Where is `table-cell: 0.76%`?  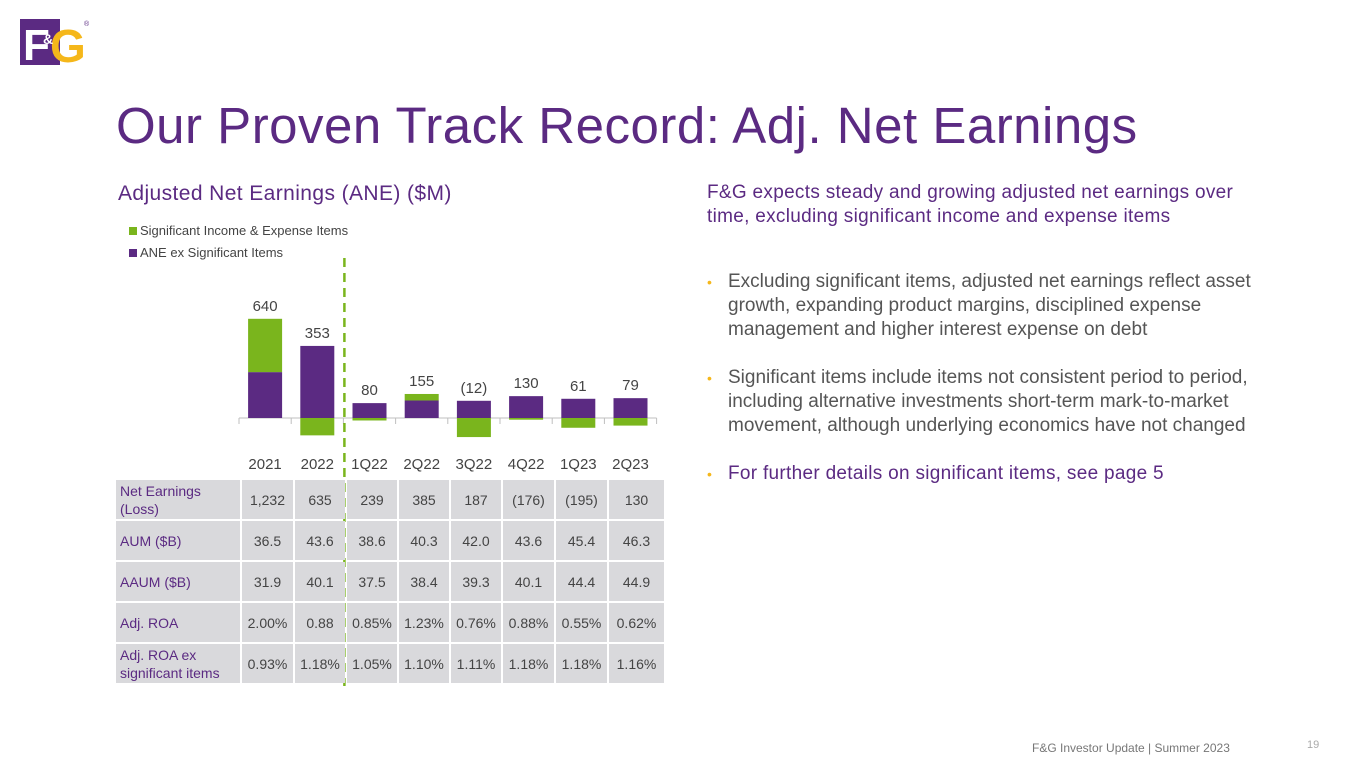
table-cell: 0.76% is located at coordinates (476, 622).